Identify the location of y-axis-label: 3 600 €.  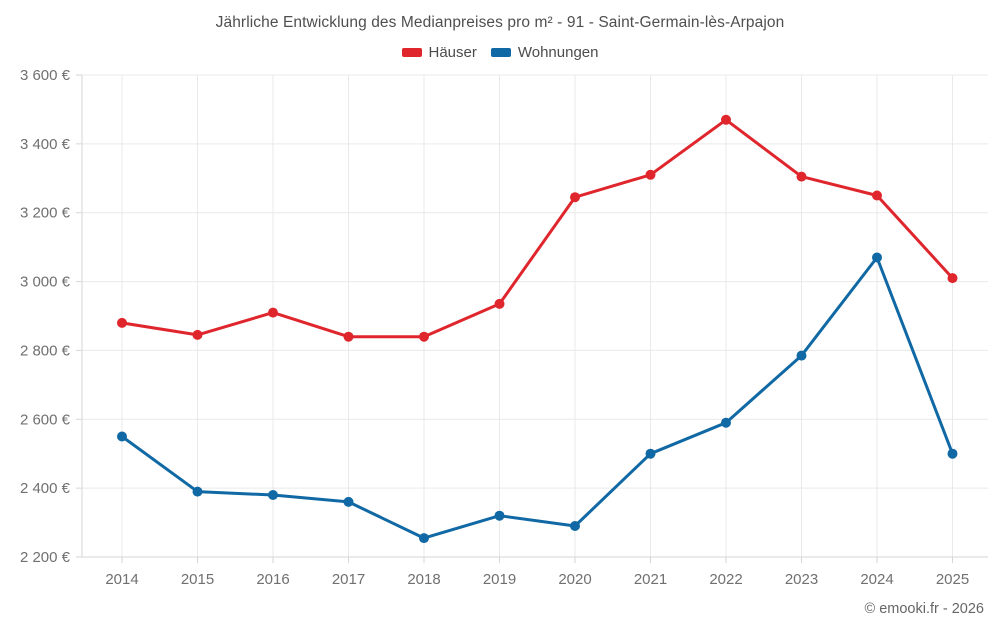
(45, 75).